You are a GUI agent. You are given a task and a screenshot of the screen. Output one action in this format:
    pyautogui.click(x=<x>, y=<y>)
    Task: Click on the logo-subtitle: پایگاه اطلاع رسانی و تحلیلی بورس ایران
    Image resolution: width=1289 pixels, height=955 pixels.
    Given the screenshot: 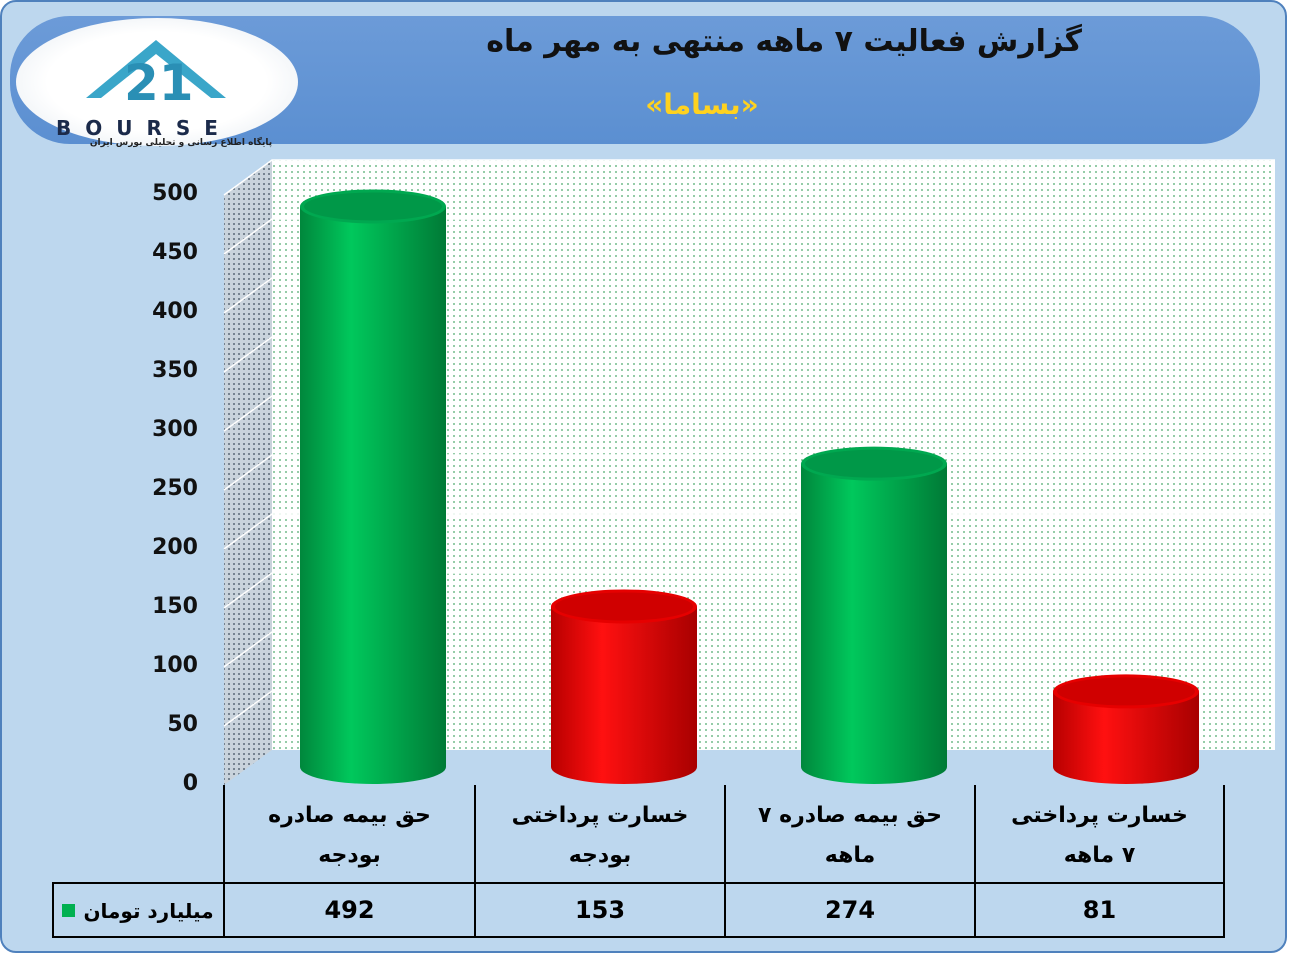 What is the action you would take?
    pyautogui.click(x=181, y=143)
    